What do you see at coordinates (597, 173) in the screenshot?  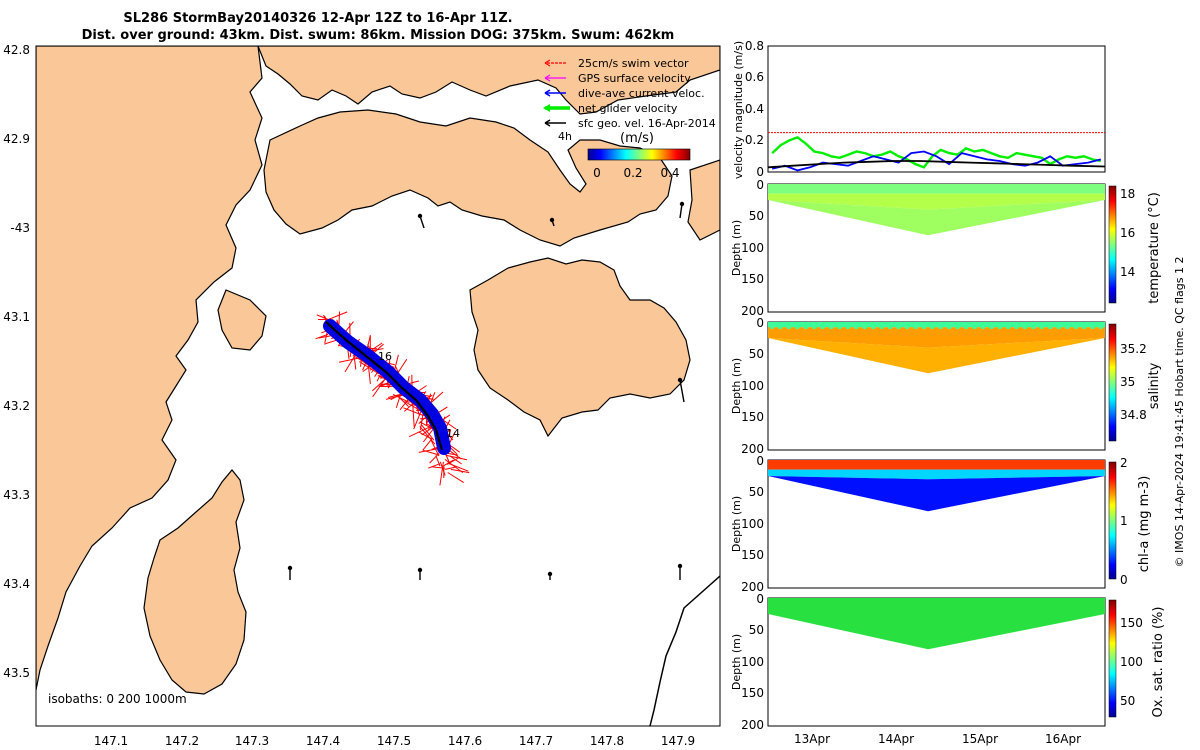 I see `map-colorbar-tick-0: 0` at bounding box center [597, 173].